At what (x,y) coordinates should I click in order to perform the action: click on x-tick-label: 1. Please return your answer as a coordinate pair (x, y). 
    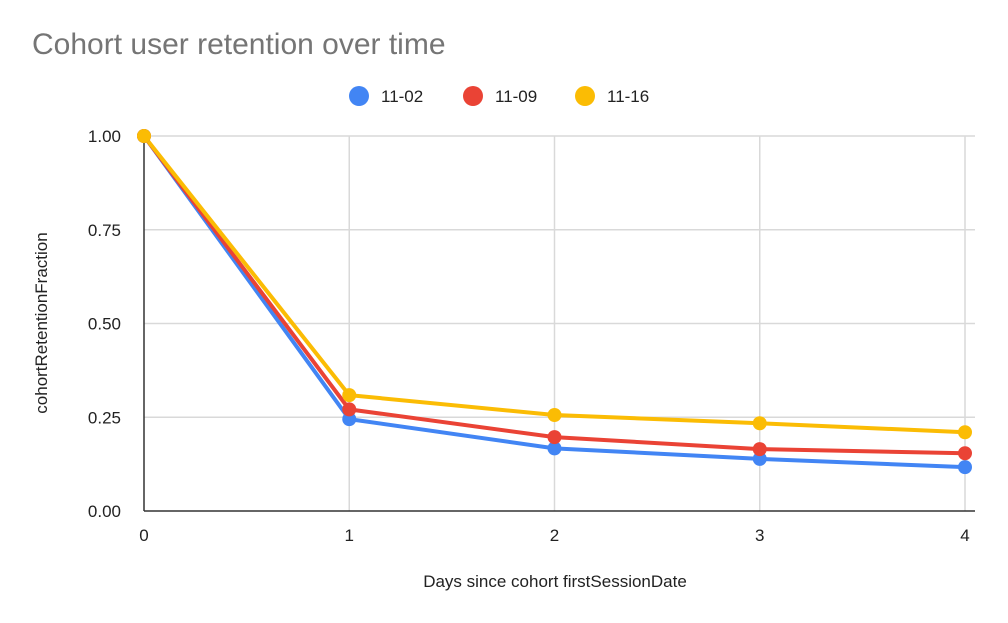
    Looking at the image, I should click on (349, 535).